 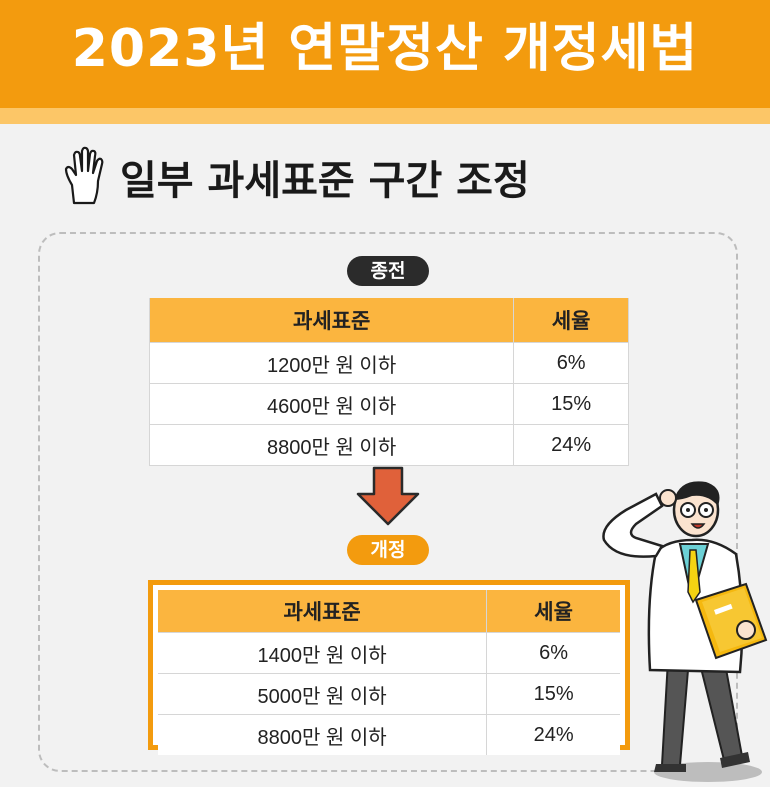 I want to click on table-row: 1200만 원 이하 6%, so click(x=388, y=363).